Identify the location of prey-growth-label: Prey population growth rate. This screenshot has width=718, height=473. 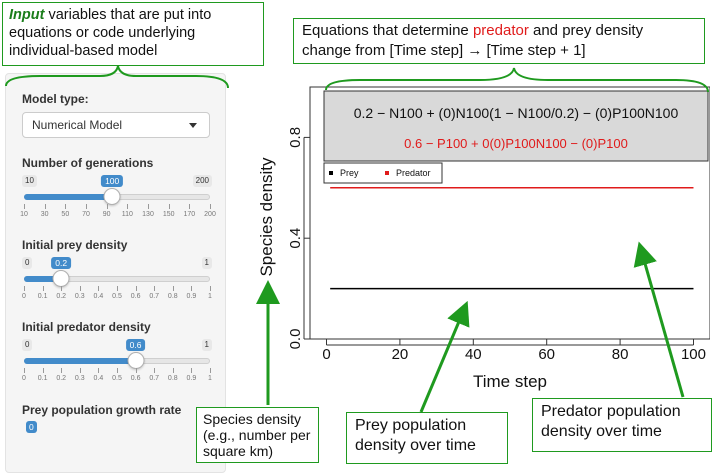
(102, 410).